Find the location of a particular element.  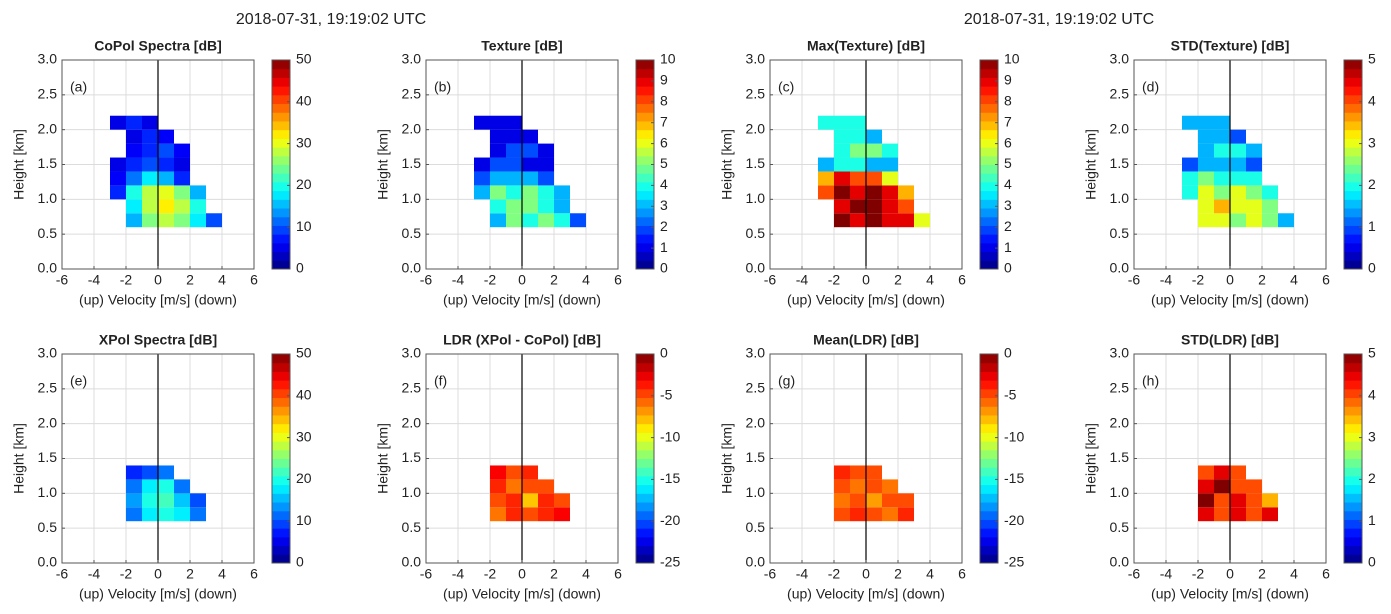

x-tick-label: 6 is located at coordinates (962, 280).